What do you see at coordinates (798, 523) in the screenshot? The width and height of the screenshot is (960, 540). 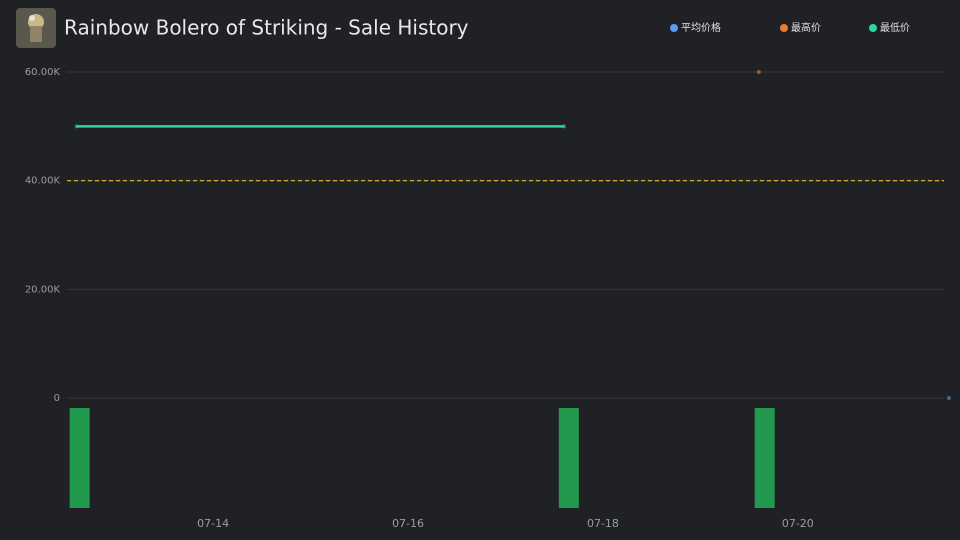 I see `x-tick-label: 07-20` at bounding box center [798, 523].